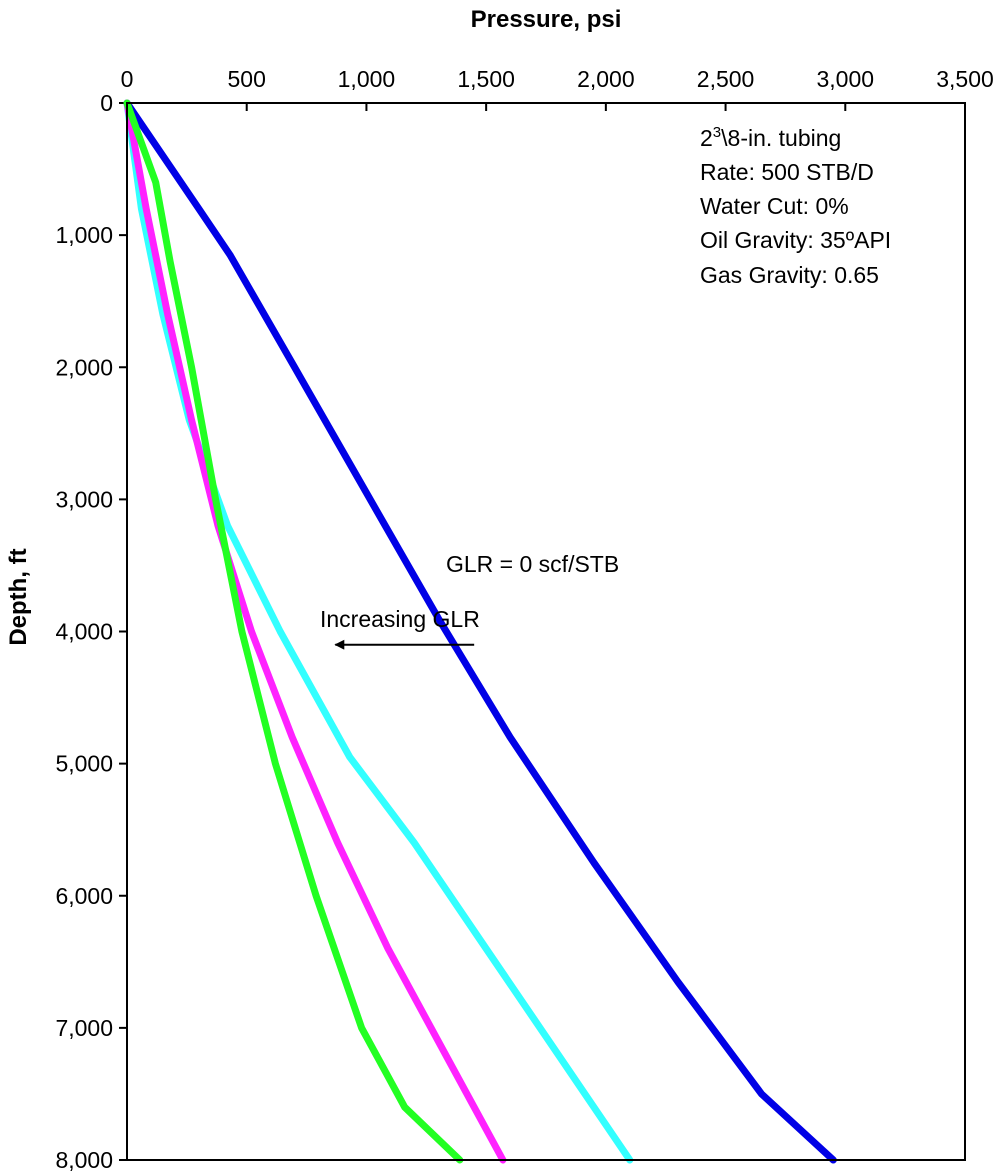 Image resolution: width=999 pixels, height=1172 pixels. What do you see at coordinates (84, 896) in the screenshot?
I see `y-tick-label: 6,000` at bounding box center [84, 896].